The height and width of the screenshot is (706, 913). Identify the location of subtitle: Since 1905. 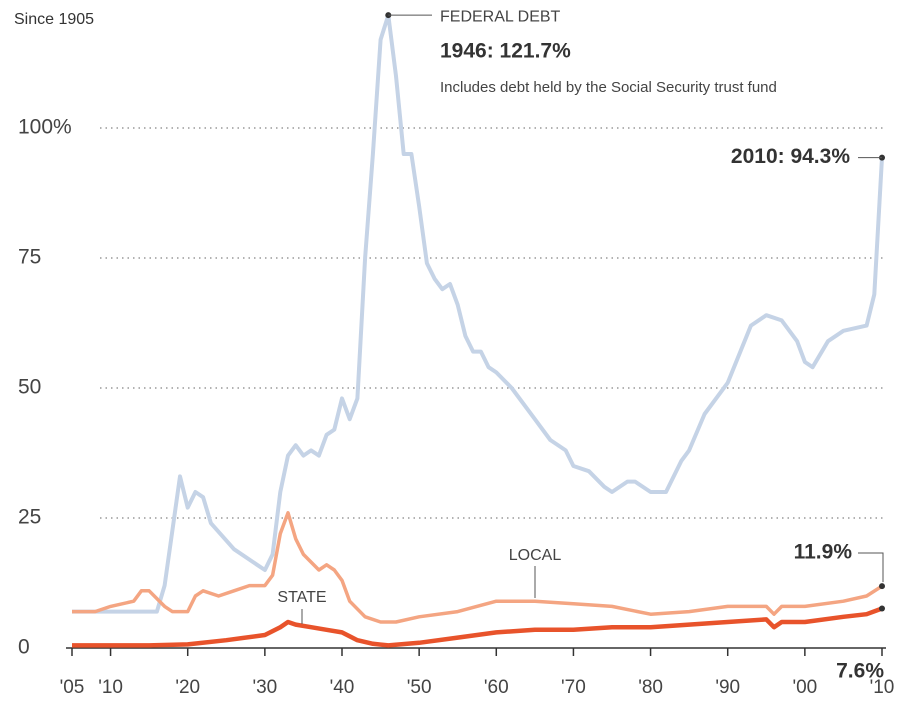
(54, 19).